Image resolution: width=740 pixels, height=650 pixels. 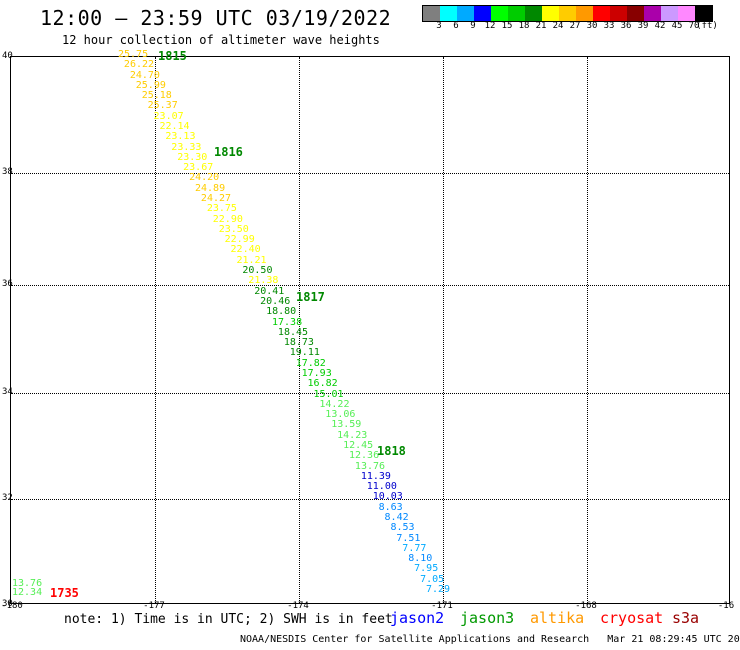 I want to click on color-legend, so click(x=567, y=13).